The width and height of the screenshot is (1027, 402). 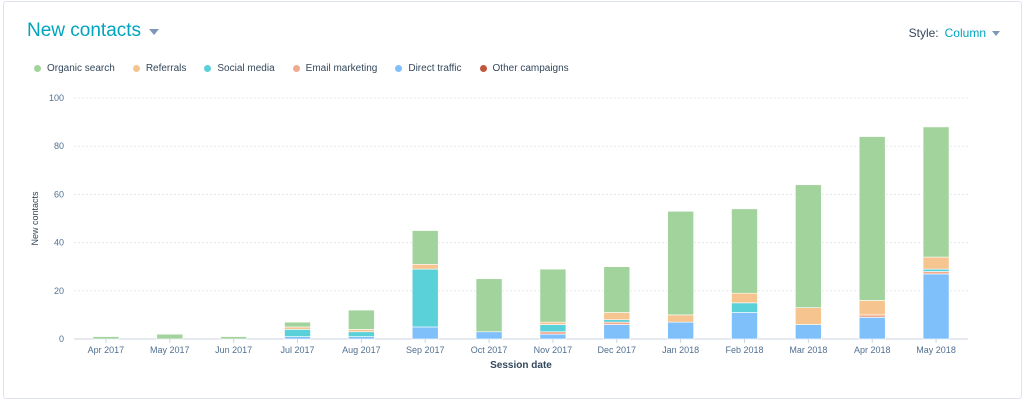 What do you see at coordinates (530, 68) in the screenshot?
I see `legend-label: Other campaigns` at bounding box center [530, 68].